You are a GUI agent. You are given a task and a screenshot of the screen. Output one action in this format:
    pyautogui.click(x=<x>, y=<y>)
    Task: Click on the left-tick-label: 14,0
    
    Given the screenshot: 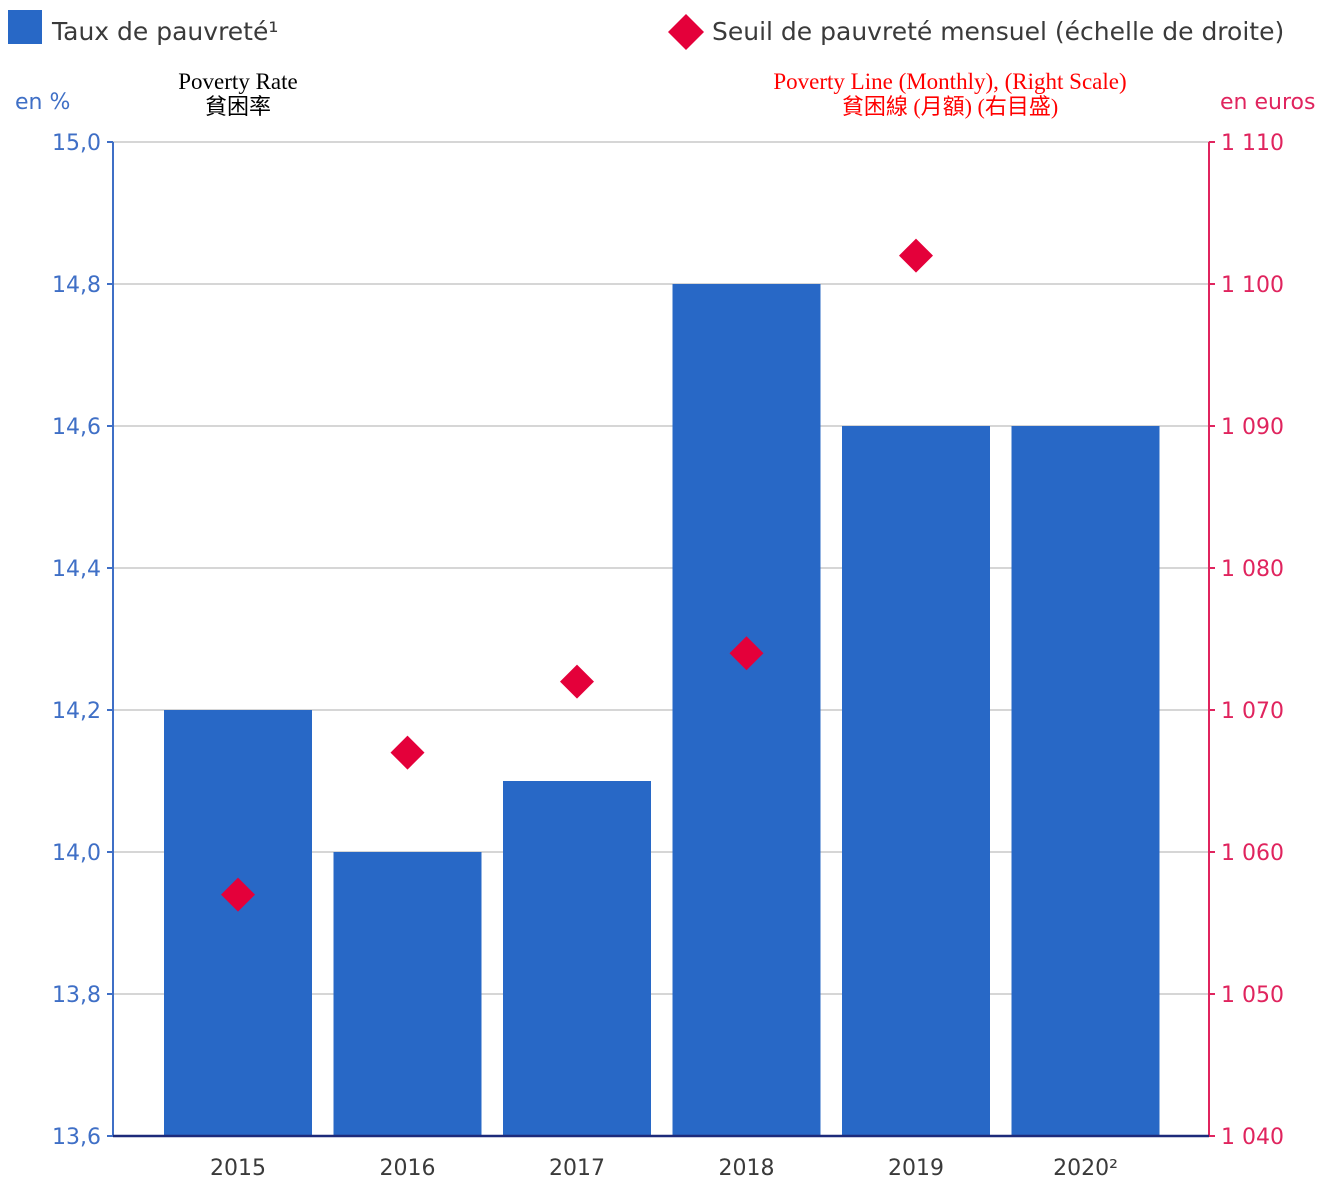 What is the action you would take?
    pyautogui.click(x=76, y=853)
    